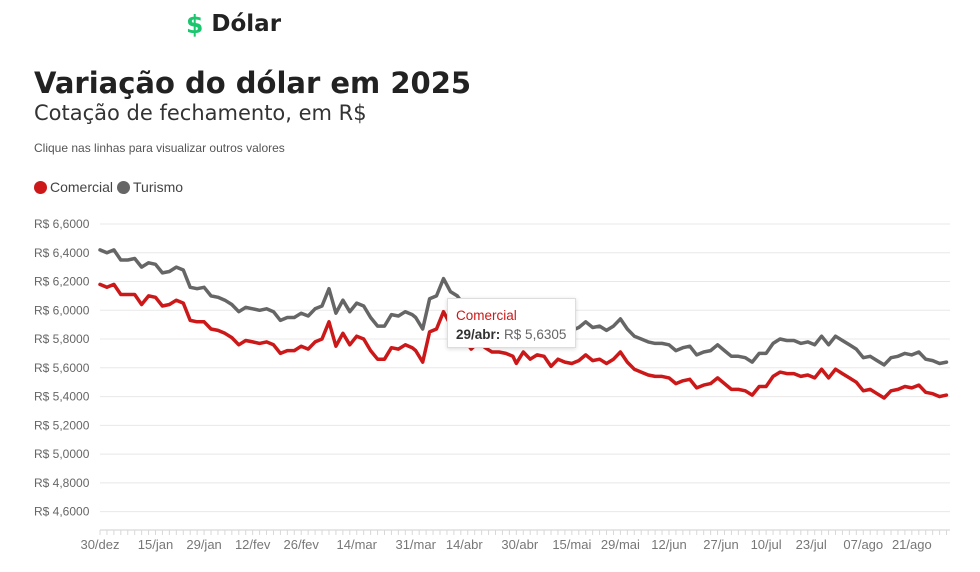  Describe the element at coordinates (99, 544) in the screenshot. I see `x-tick-label: 30/dez` at that location.